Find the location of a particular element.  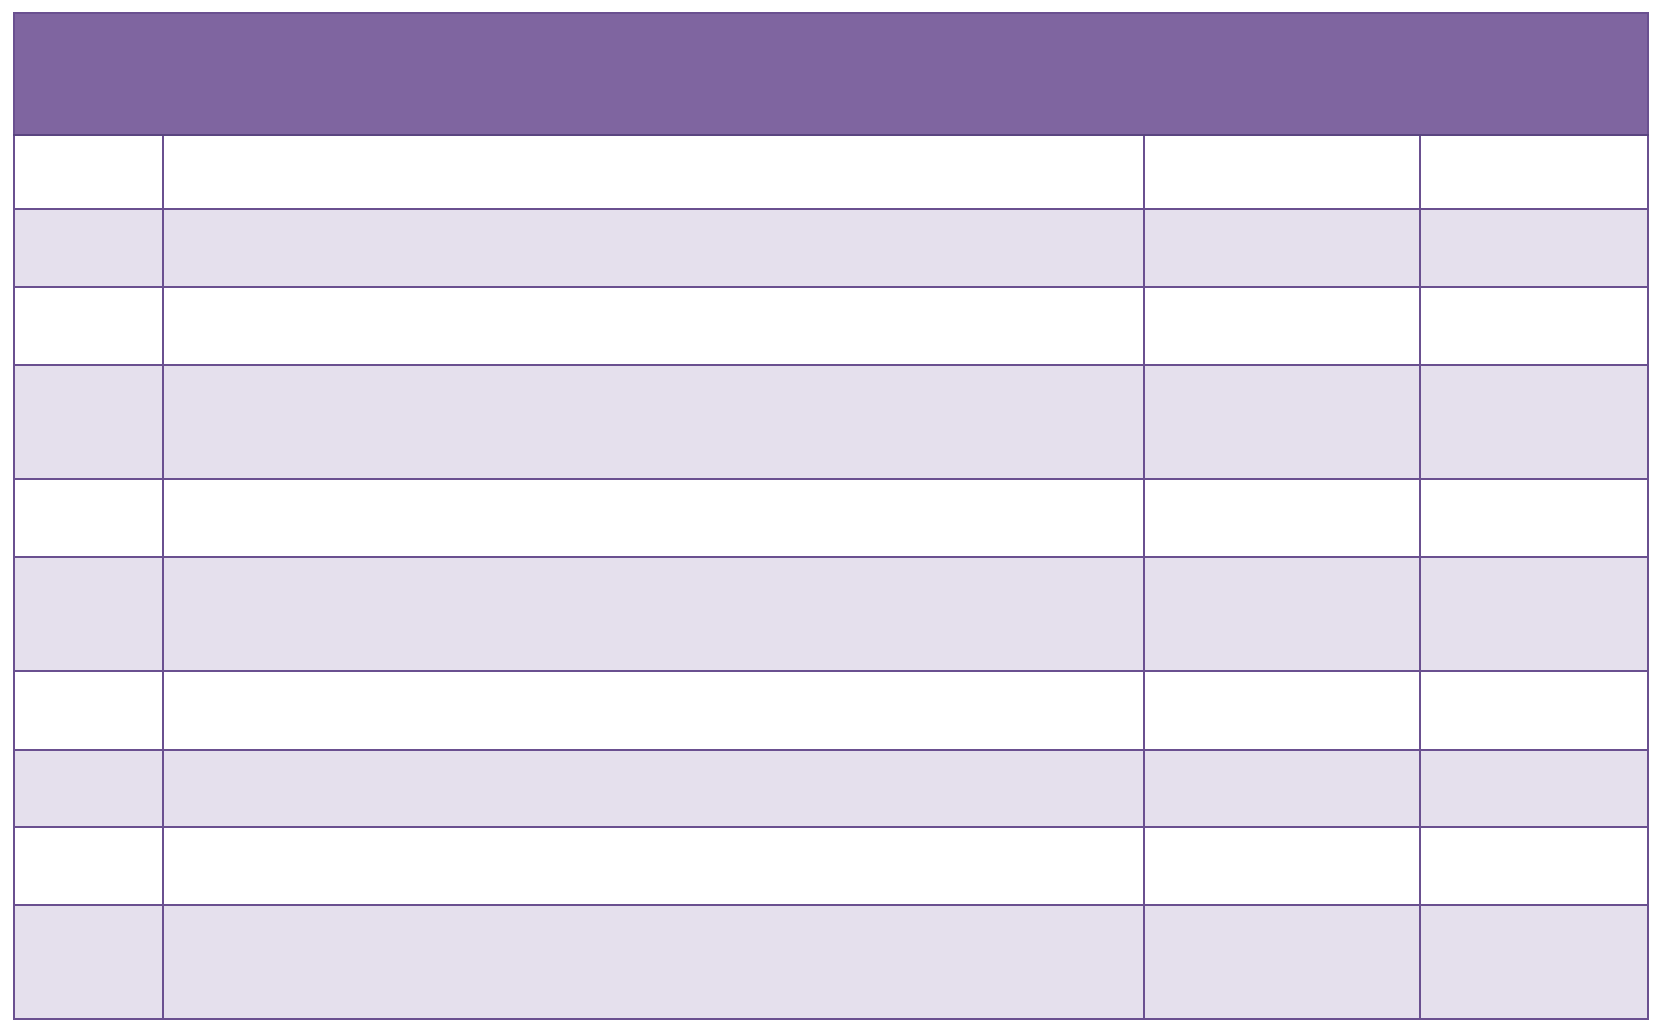

table-header is located at coordinates (831, 74).